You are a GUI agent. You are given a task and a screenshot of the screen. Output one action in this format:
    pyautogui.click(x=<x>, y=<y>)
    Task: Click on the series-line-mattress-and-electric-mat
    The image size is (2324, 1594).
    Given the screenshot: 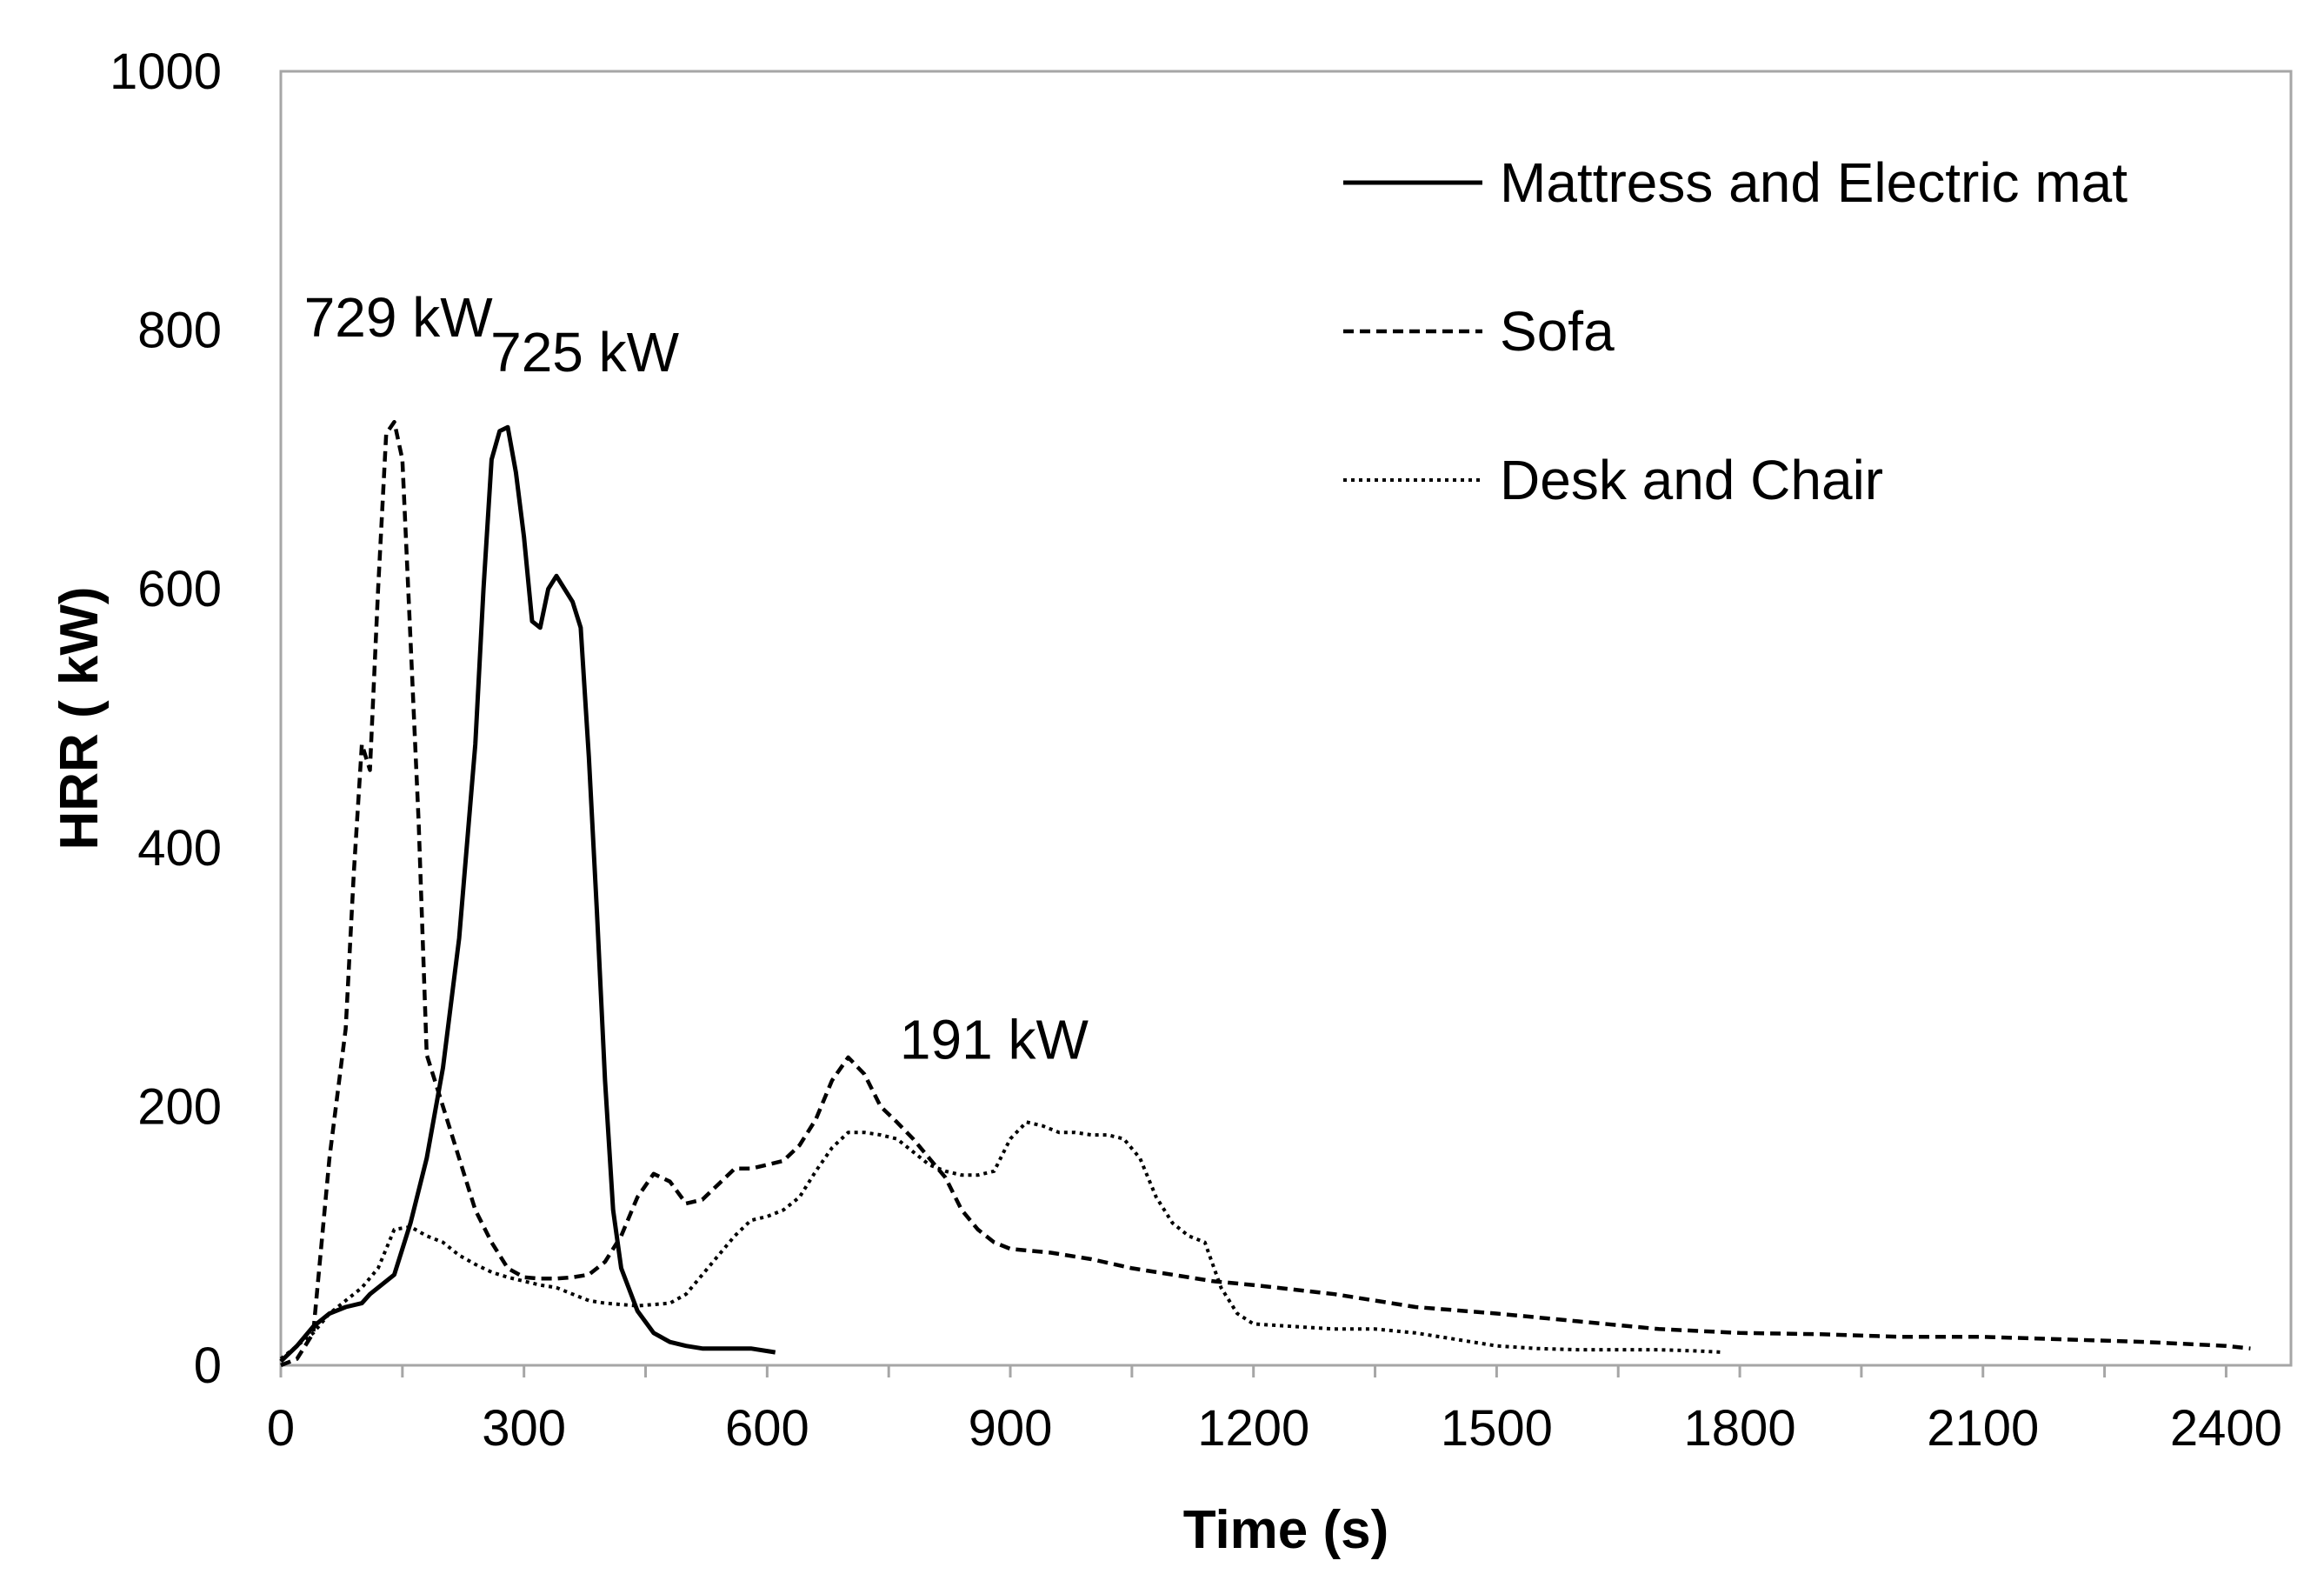 What is the action you would take?
    pyautogui.click(x=527, y=894)
    